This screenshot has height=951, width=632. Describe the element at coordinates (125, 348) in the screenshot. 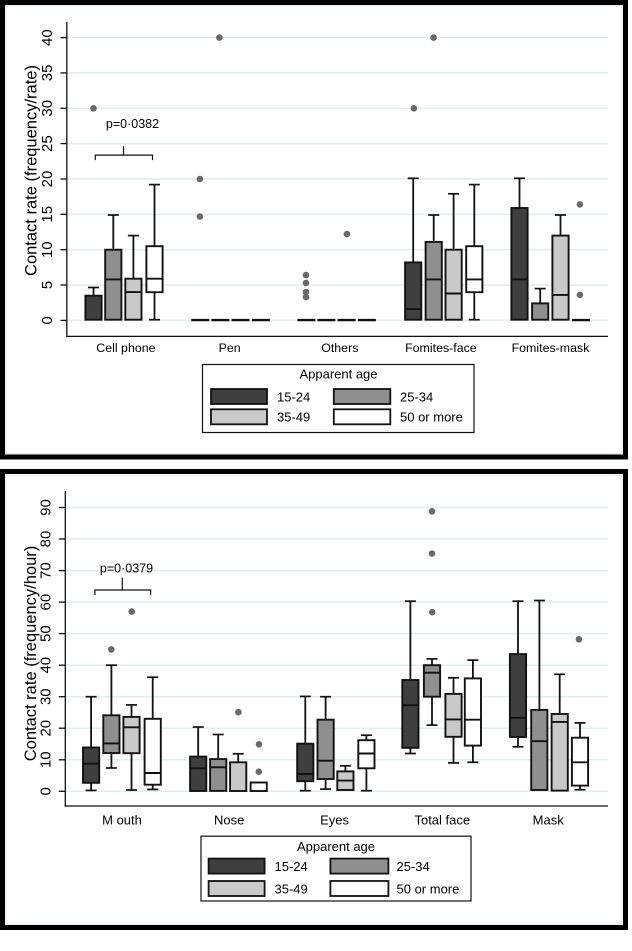

I see `svg-text: Cell phone` at that location.